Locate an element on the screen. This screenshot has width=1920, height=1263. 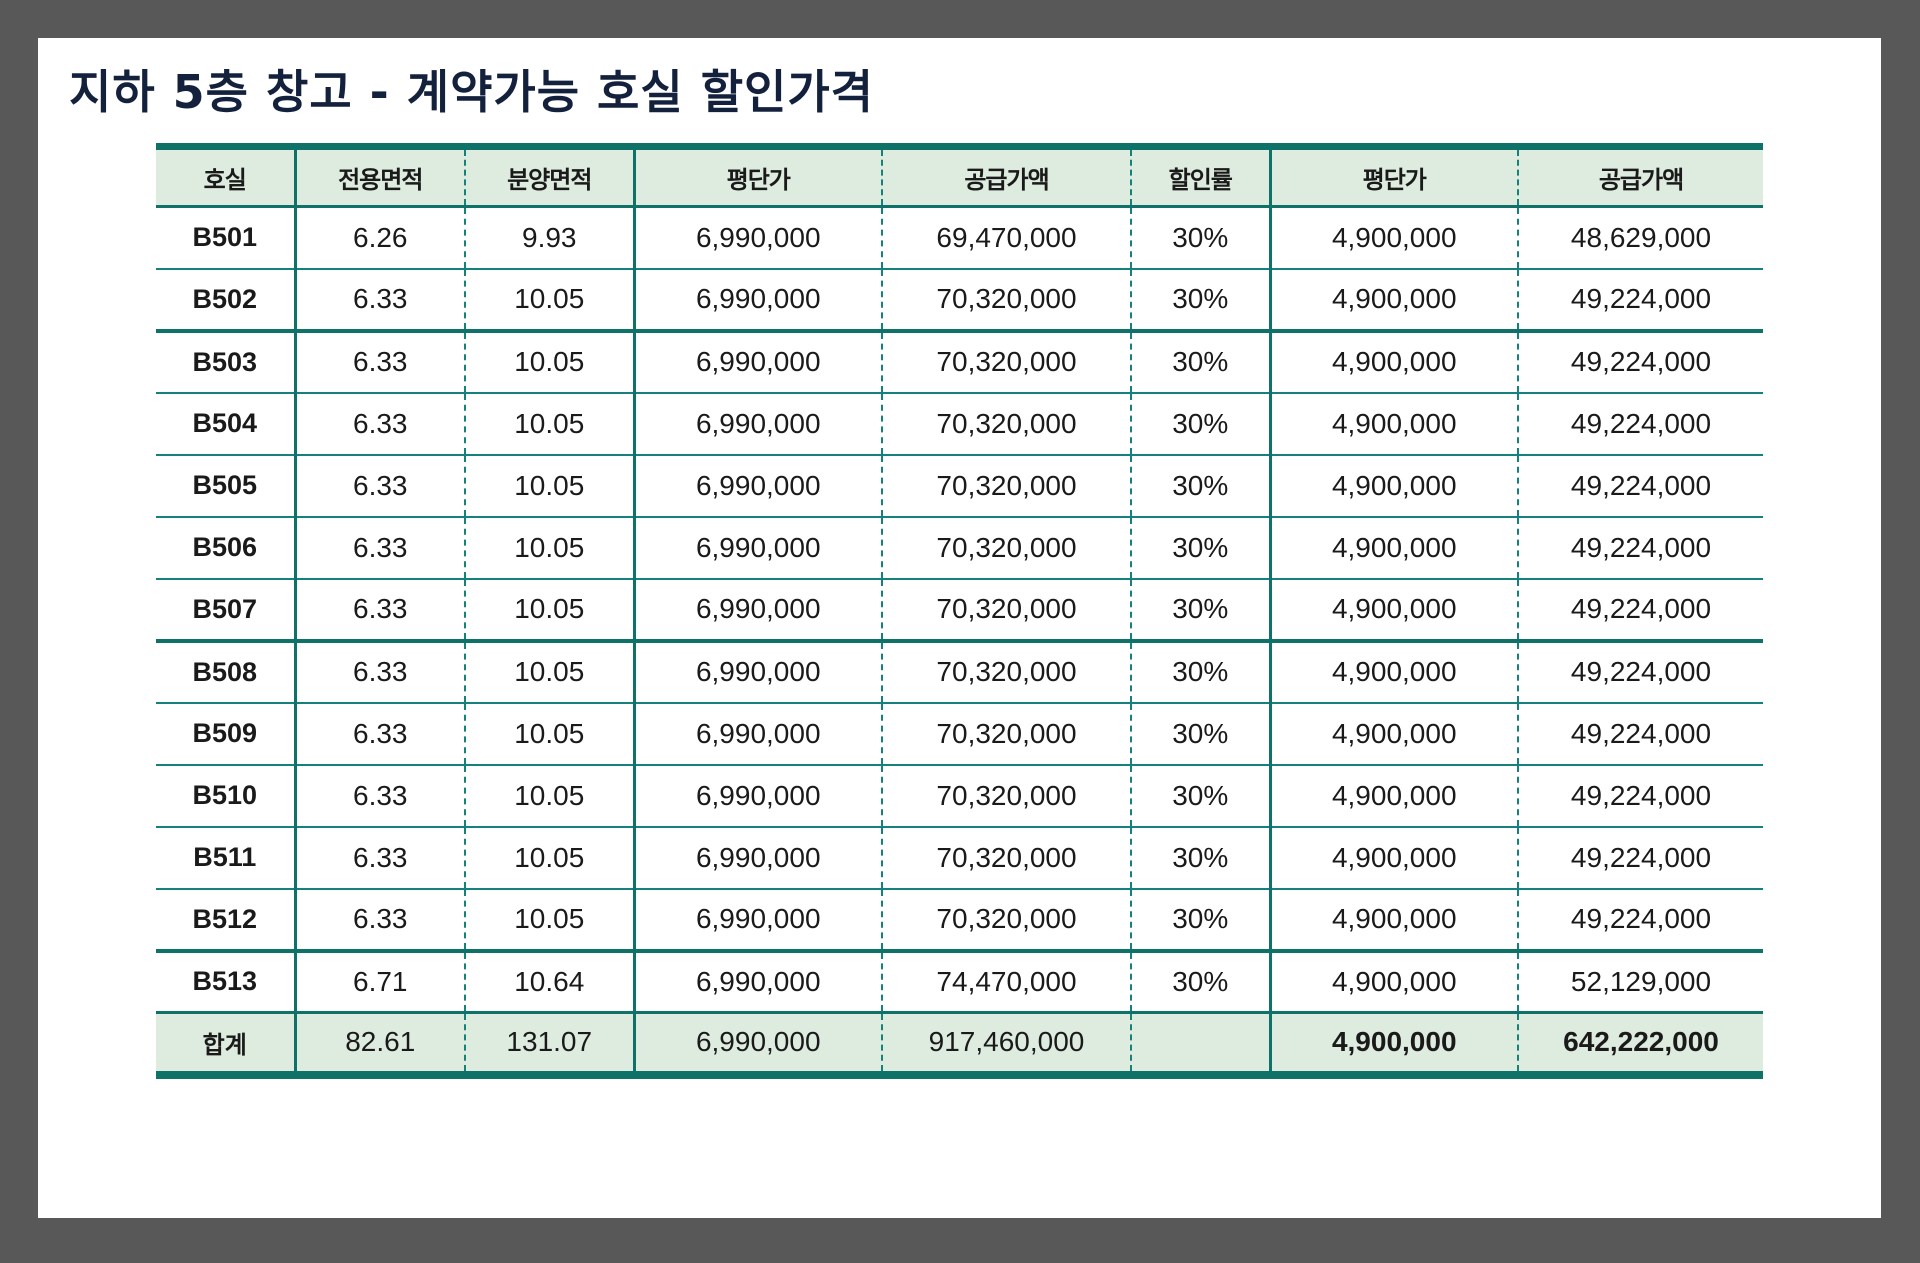
cell-unit: B512 is located at coordinates (225, 920).